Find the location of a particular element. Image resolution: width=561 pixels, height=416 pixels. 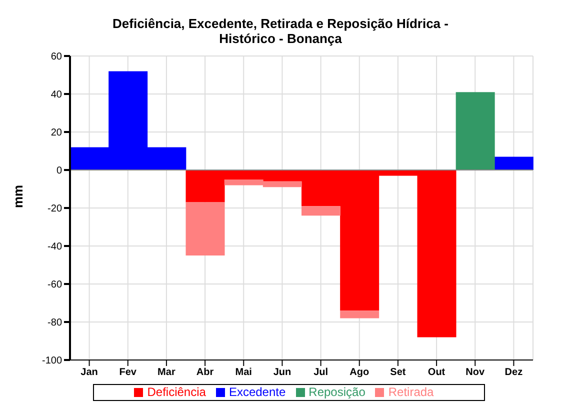

x-tick-label: Jul is located at coordinates (321, 372).